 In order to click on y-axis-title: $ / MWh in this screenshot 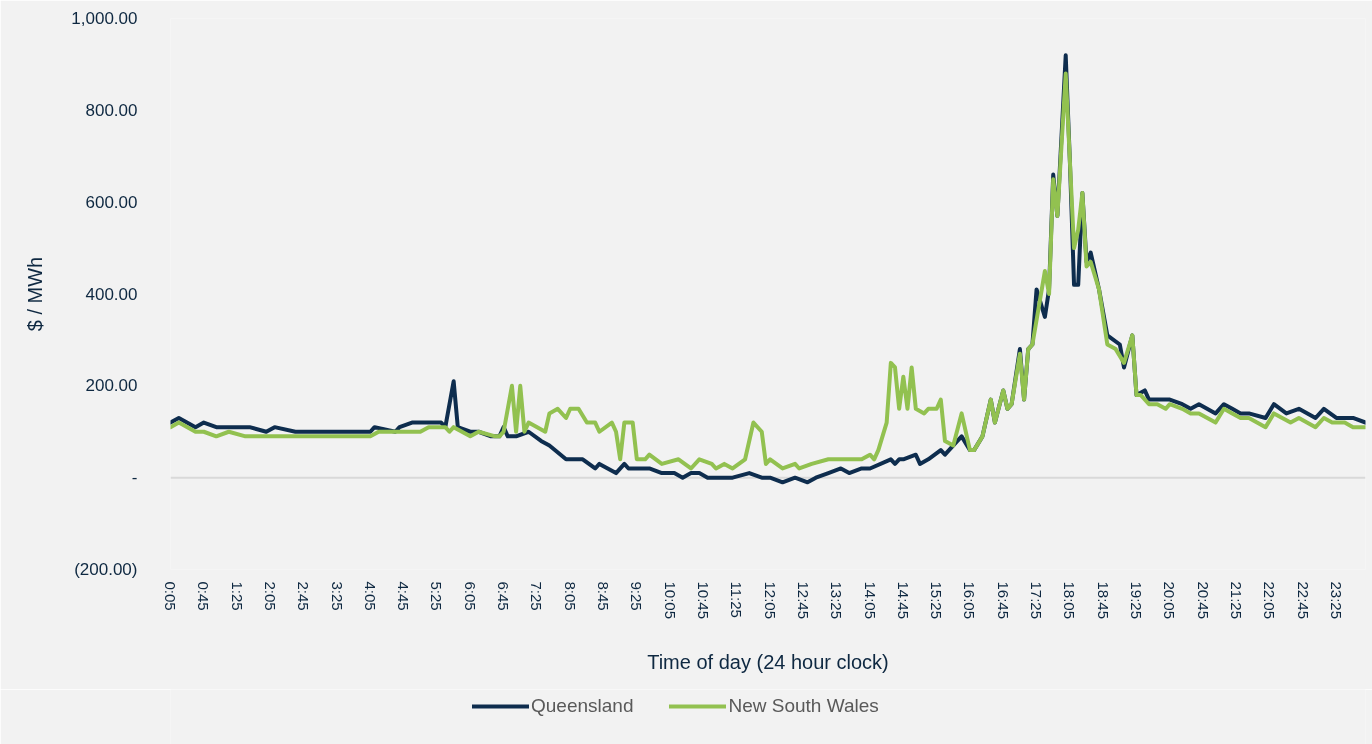, I will do `click(35, 294)`.